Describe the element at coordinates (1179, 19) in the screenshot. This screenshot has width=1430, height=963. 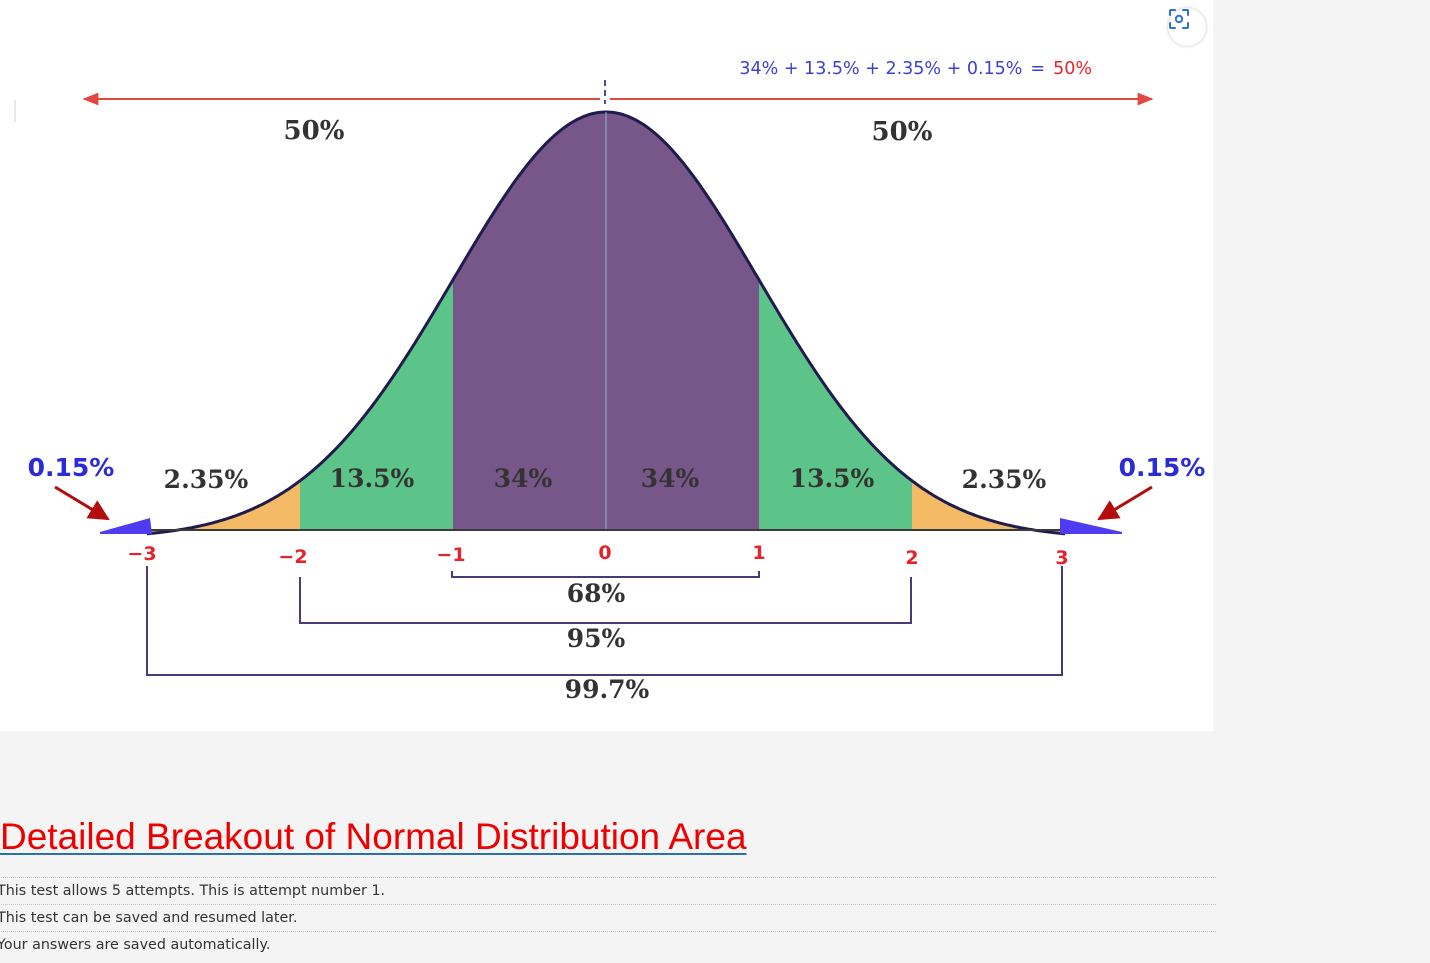
I see `scan-focus-icon` at that location.